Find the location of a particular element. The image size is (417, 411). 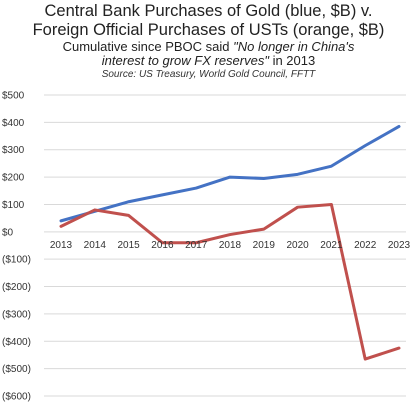

x-tick-label: 2016 is located at coordinates (162, 245).